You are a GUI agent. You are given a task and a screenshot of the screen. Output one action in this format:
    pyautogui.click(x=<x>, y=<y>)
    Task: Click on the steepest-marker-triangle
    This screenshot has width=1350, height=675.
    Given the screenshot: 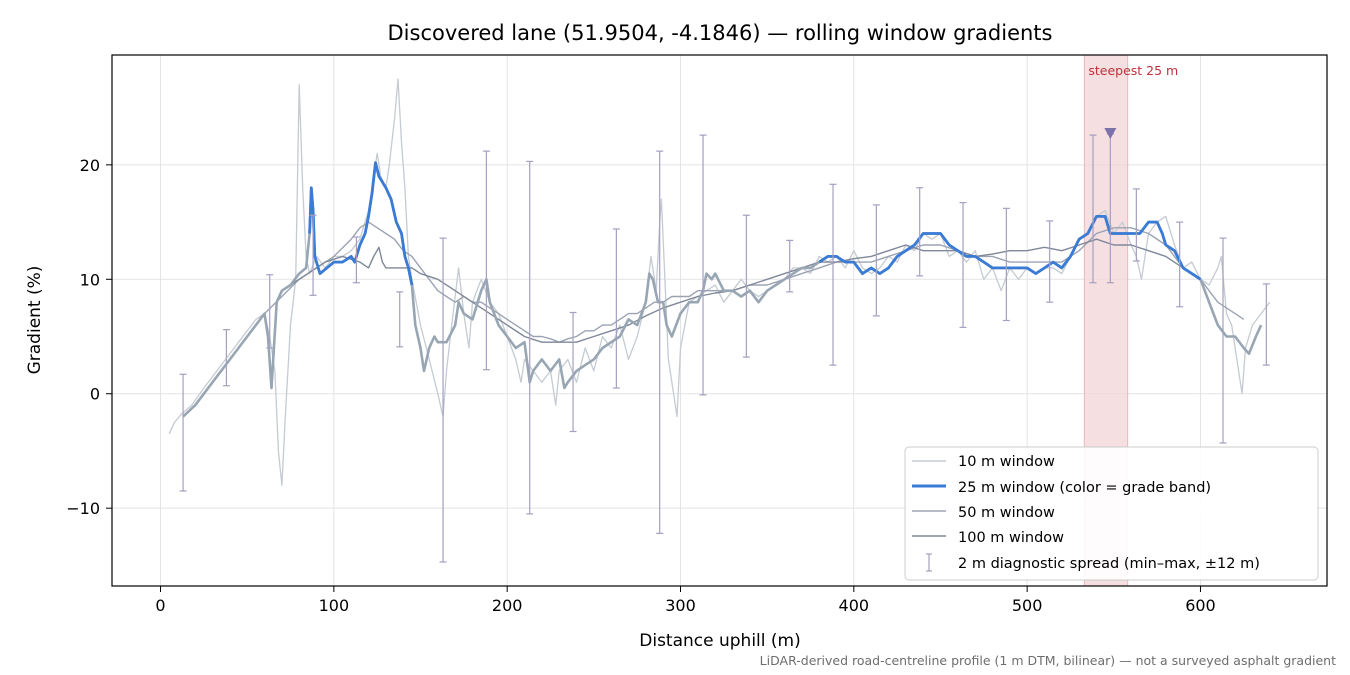 What is the action you would take?
    pyautogui.click(x=1110, y=133)
    